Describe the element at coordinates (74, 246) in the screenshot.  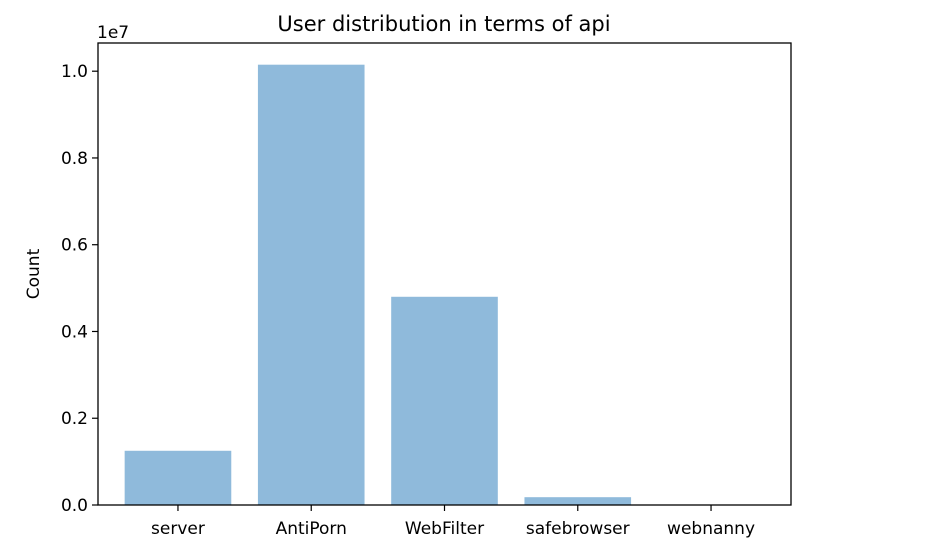
I see `y-tick-label: 0.6` at that location.